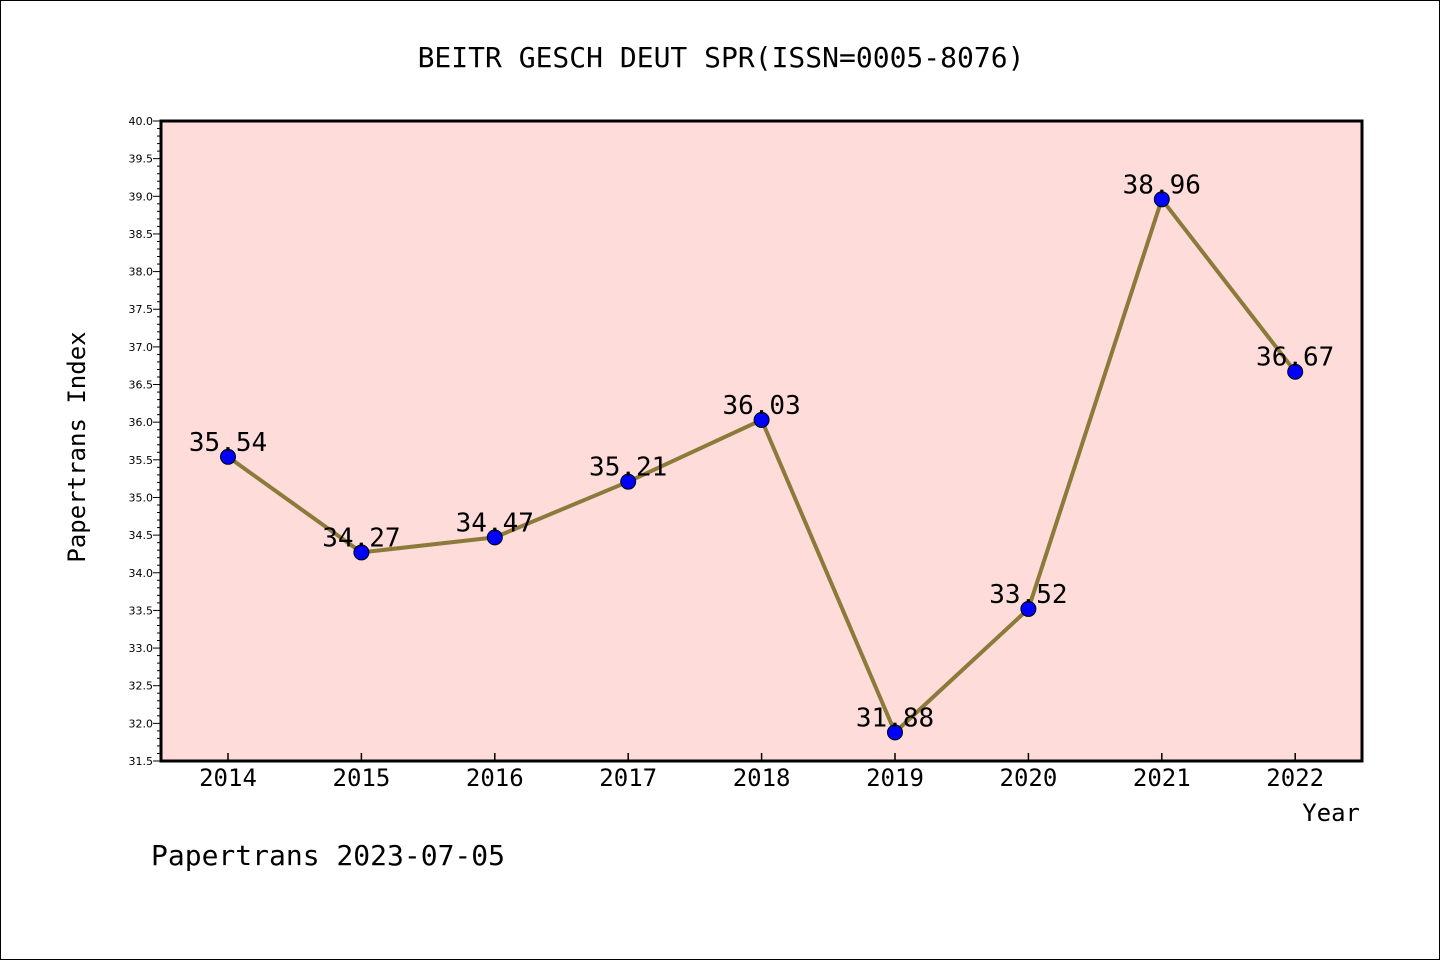 The height and width of the screenshot is (960, 1440). Describe the element at coordinates (141, 309) in the screenshot. I see `y-tick-label: 37.5` at that location.